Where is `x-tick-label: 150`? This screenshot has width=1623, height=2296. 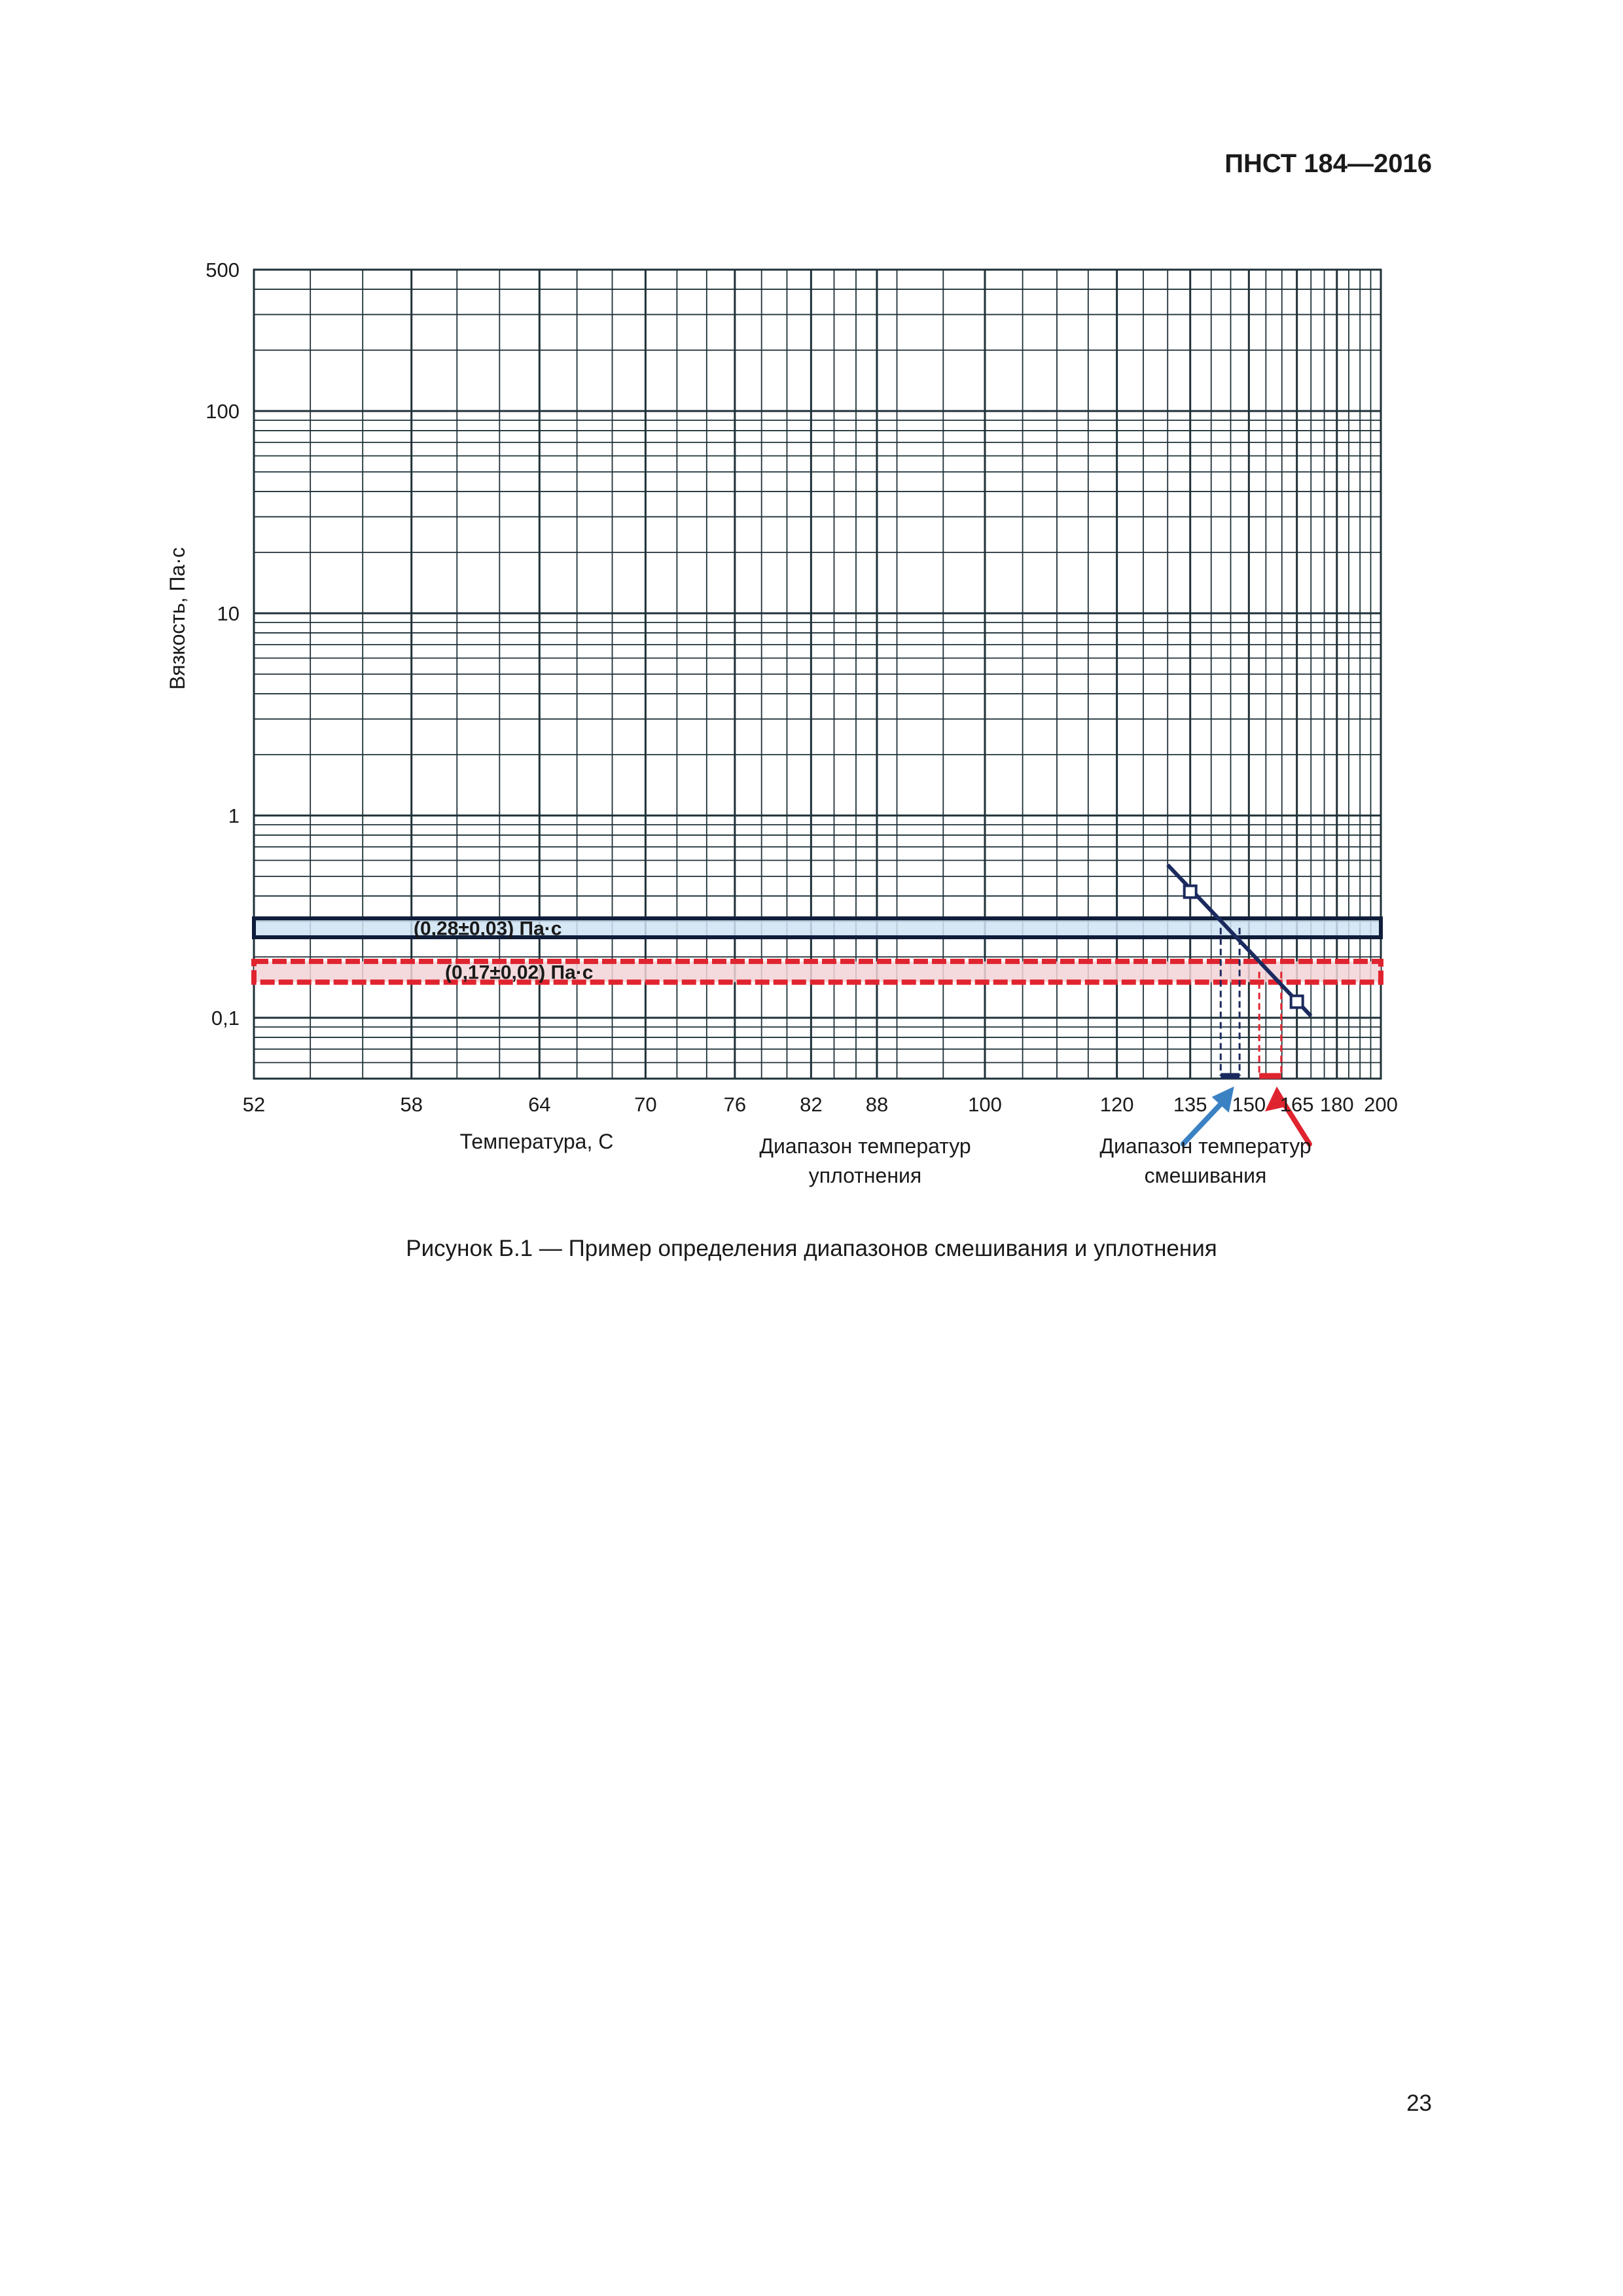 x-tick-label: 150 is located at coordinates (1249, 1104).